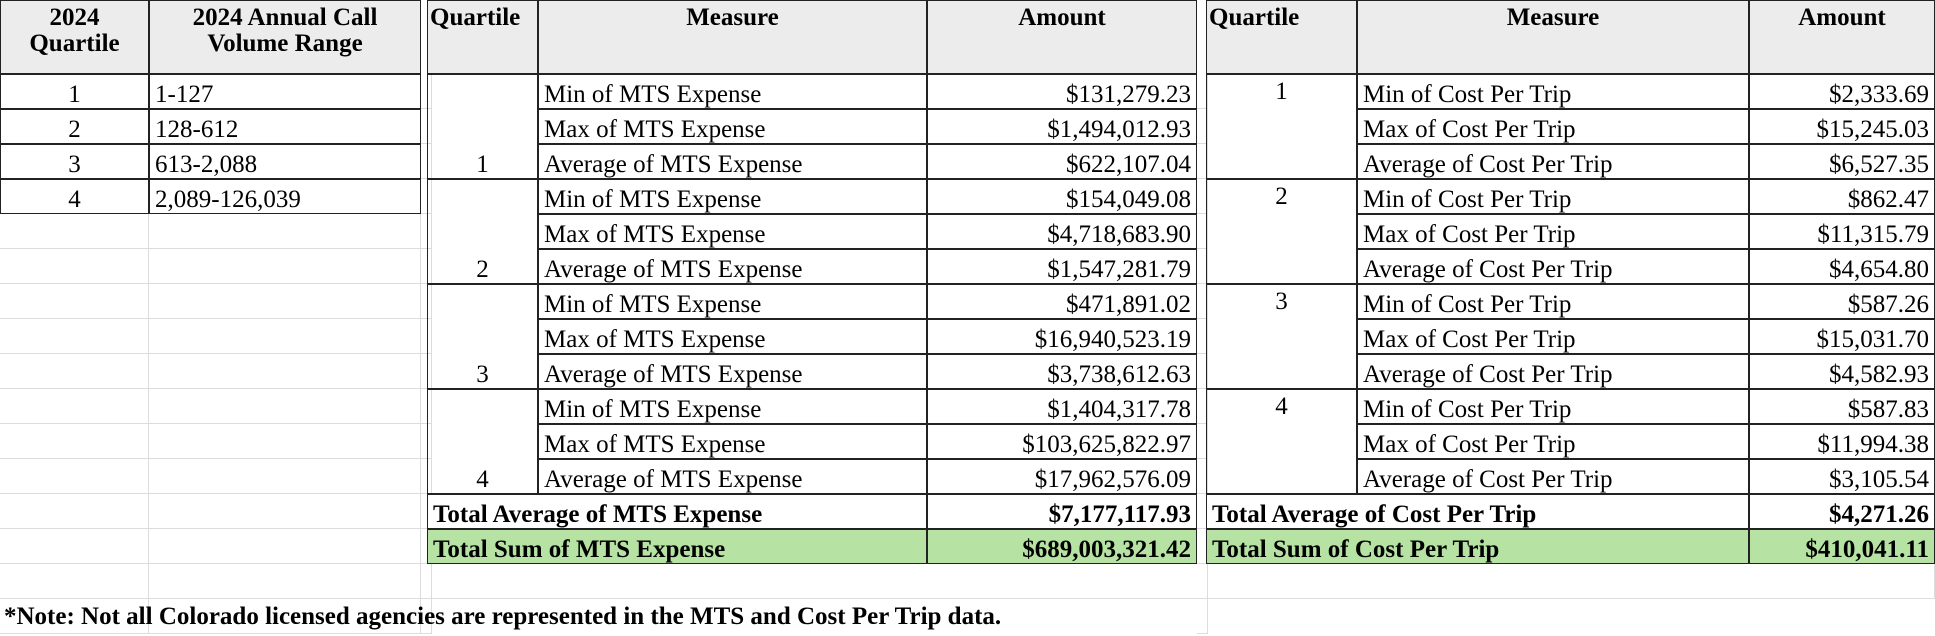  Describe the element at coordinates (1477, 511) in the screenshot. I see `total-label: Total Average of Cost Per Trip` at that location.